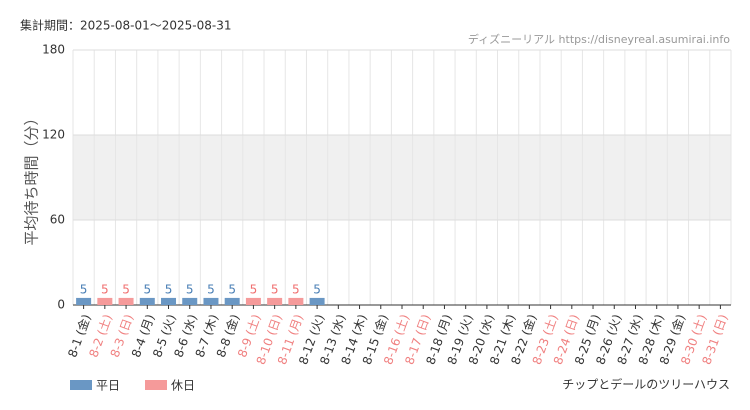 This screenshot has height=410, width=750. What do you see at coordinates (183, 386) in the screenshot?
I see `legend-label: 休日` at bounding box center [183, 386].